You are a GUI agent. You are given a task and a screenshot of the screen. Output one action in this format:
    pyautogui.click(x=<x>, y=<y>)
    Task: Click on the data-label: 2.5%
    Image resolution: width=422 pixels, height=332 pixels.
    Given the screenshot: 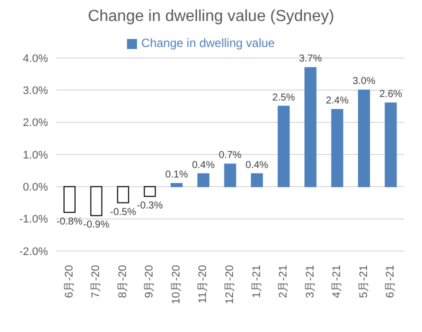 What is the action you would take?
    pyautogui.click(x=284, y=98)
    